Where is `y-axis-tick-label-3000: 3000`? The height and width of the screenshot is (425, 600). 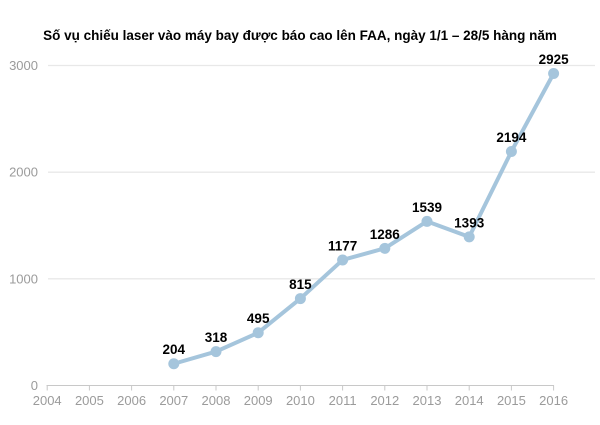
y-axis-tick-label-3000: 3000 is located at coordinates (23, 65).